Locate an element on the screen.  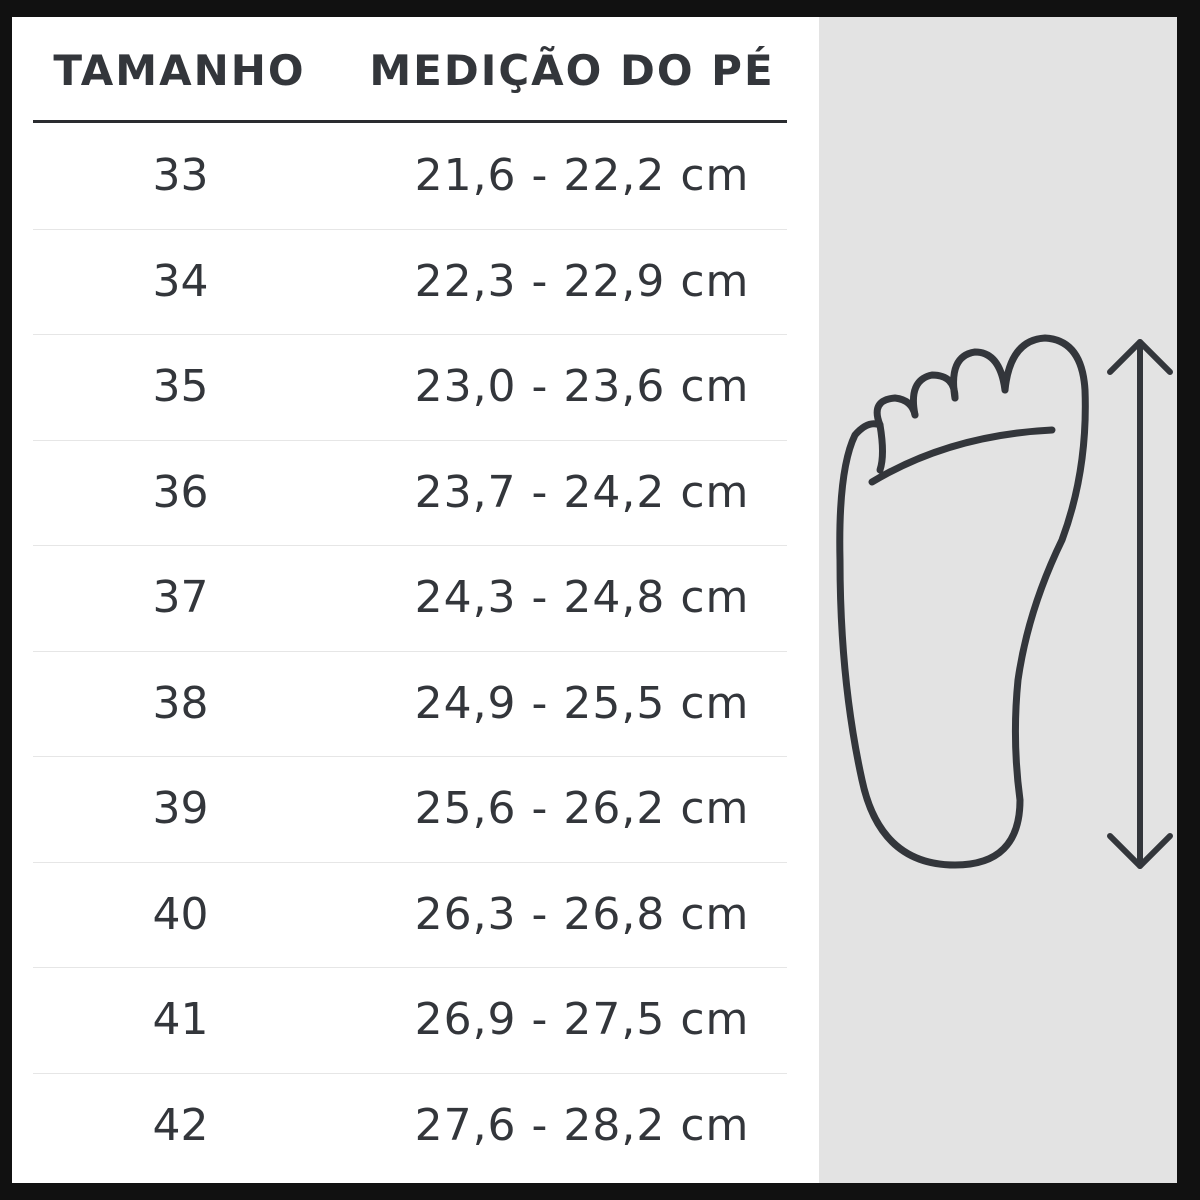
header-size: TAMANHO is located at coordinates (179, 70).